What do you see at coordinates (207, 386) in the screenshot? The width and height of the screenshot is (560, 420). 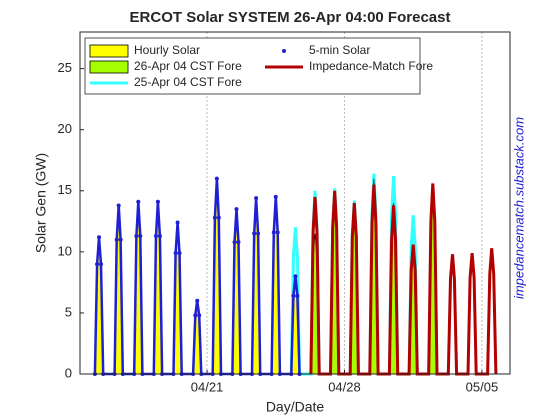 I see `x-tick-label: 04/21` at bounding box center [207, 386].